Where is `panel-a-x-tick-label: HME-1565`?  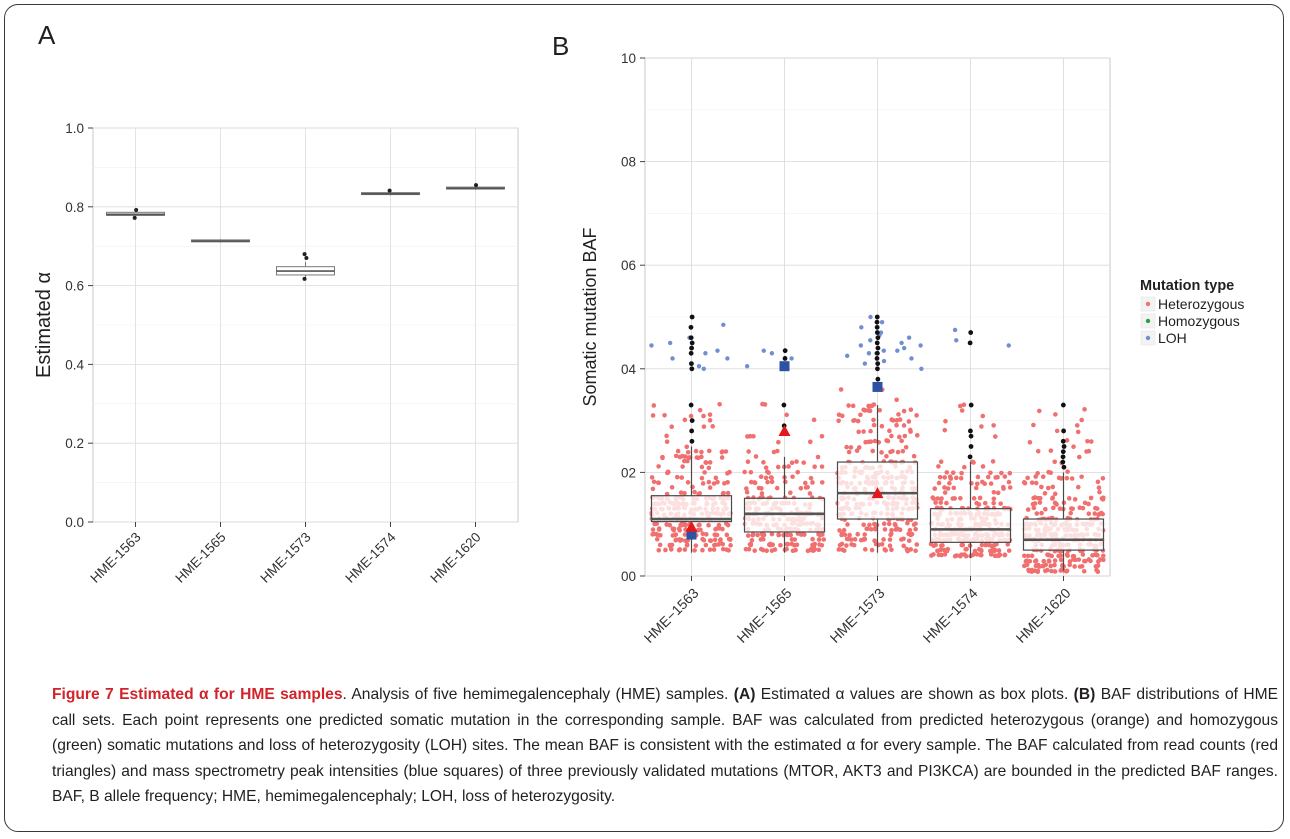 panel-a-x-tick-label: HME-1565 is located at coordinates (200, 558).